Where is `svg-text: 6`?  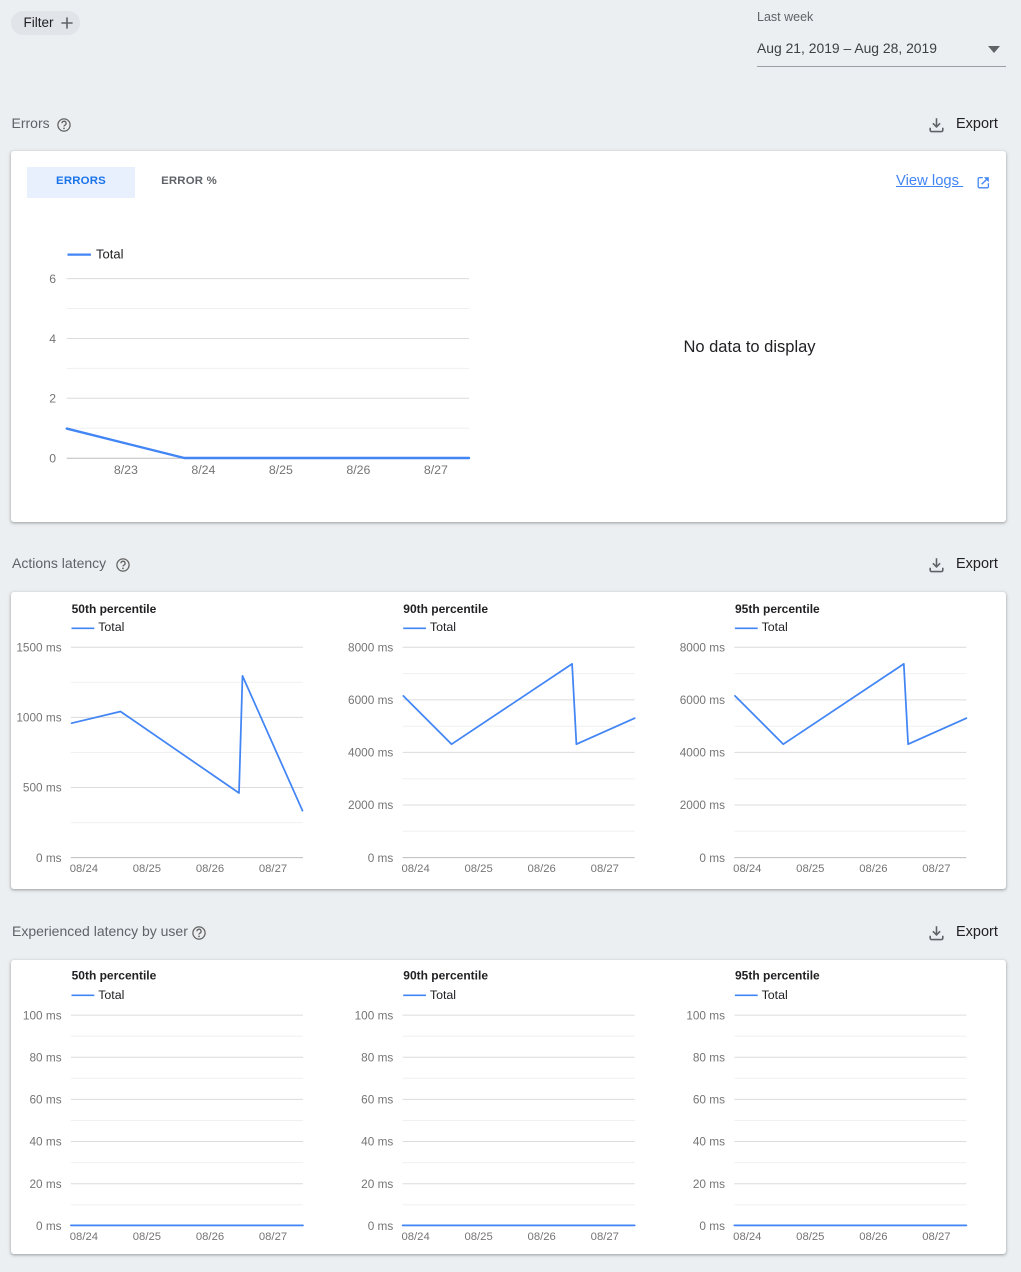
svg-text: 6 is located at coordinates (52, 278).